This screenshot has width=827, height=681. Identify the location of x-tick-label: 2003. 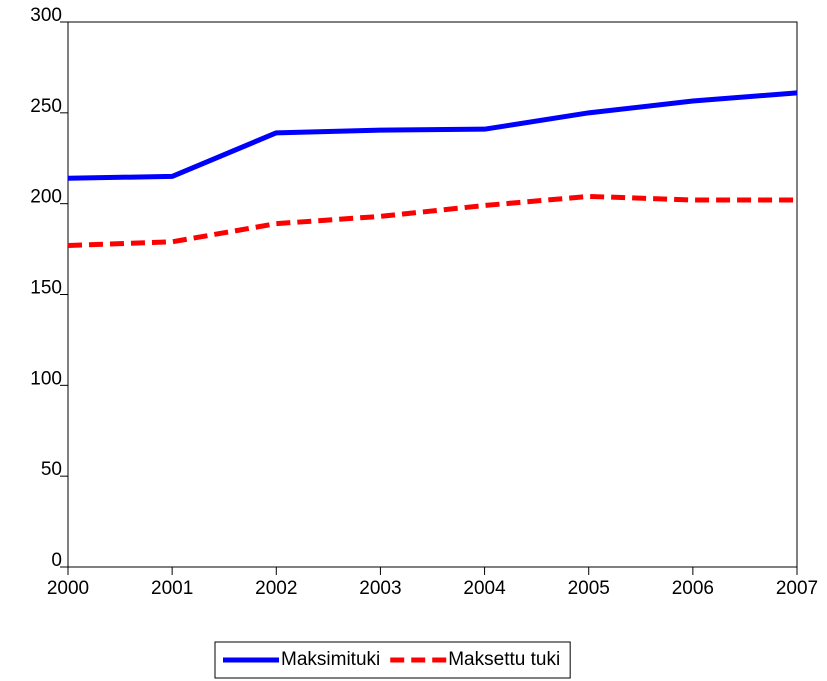
(380, 588).